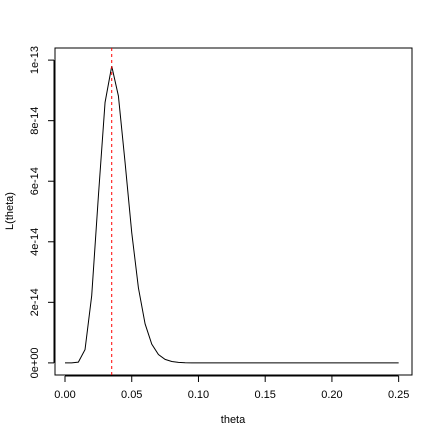  I want to click on y-tick-label: 6e-14, so click(35, 181).